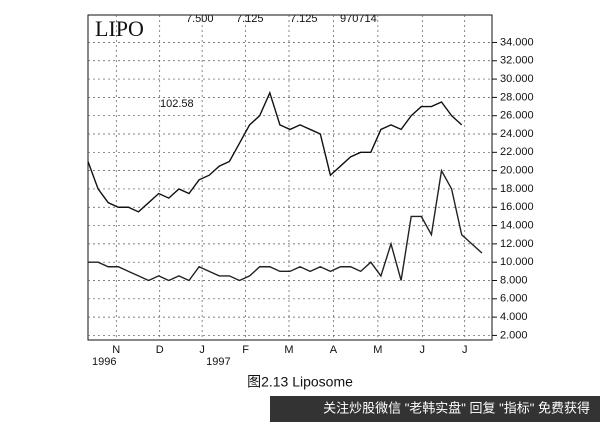 The height and width of the screenshot is (422, 600). I want to click on x-tick-label: N, so click(116, 350).